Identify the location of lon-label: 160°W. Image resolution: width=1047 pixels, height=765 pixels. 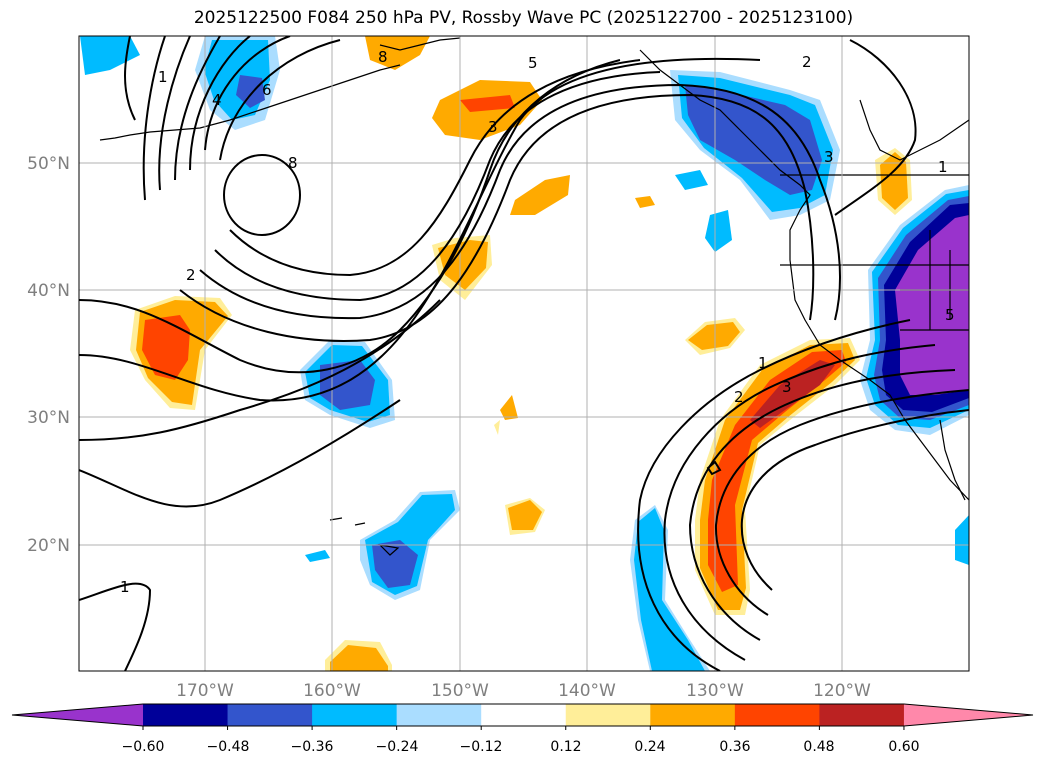
(332, 691).